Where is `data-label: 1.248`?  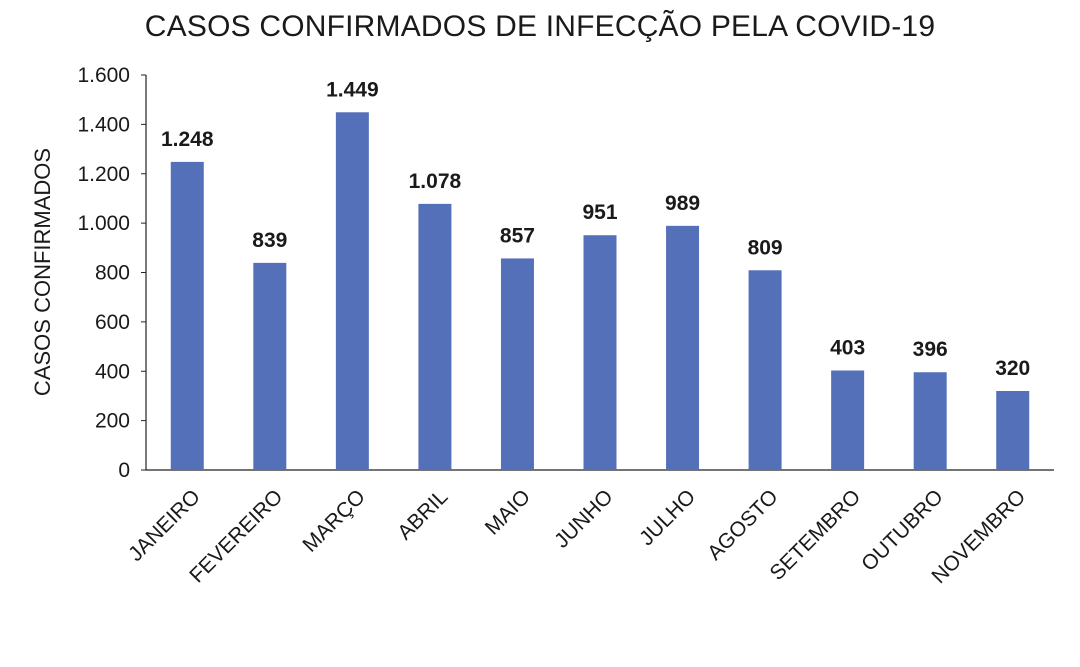
data-label: 1.248 is located at coordinates (187, 139).